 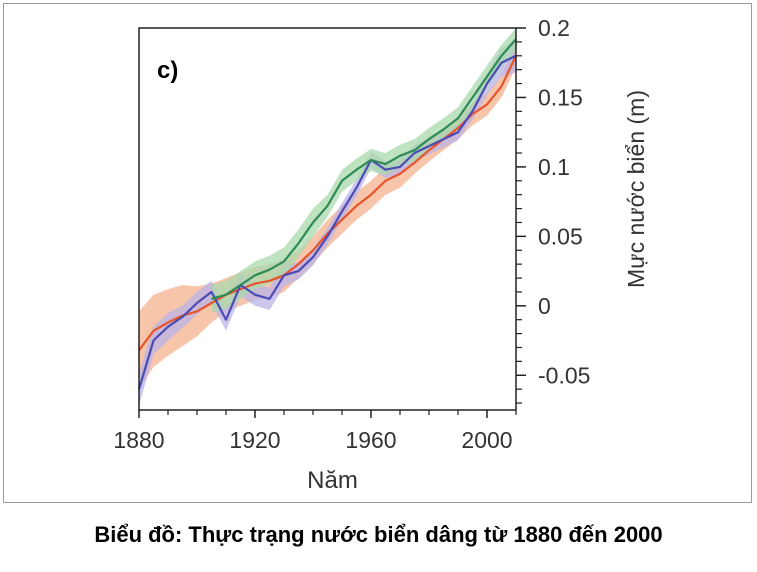 I want to click on panel-label: c), so click(x=167, y=70).